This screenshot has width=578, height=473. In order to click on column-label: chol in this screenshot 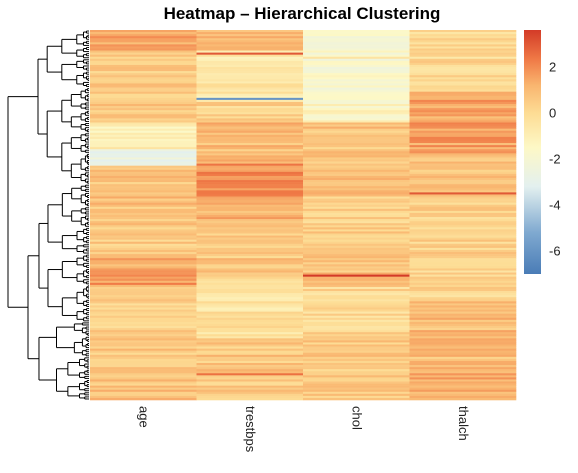, I will do `click(356, 418)`.